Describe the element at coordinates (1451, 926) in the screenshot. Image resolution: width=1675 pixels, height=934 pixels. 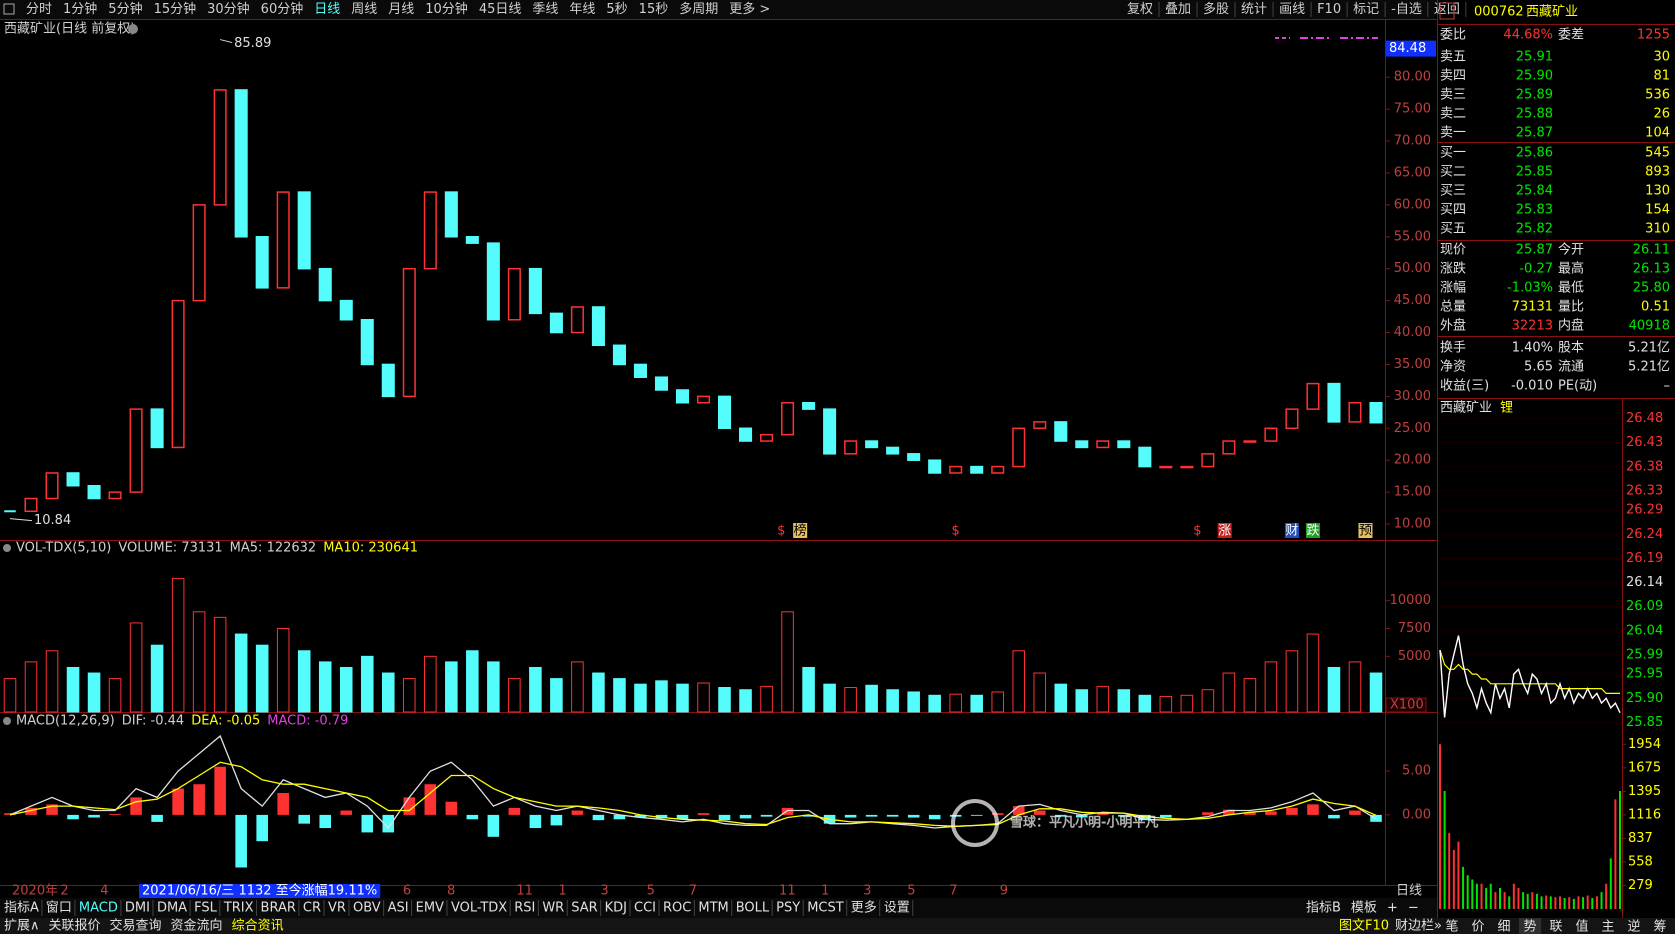
I see `side-tab: 笔` at that location.